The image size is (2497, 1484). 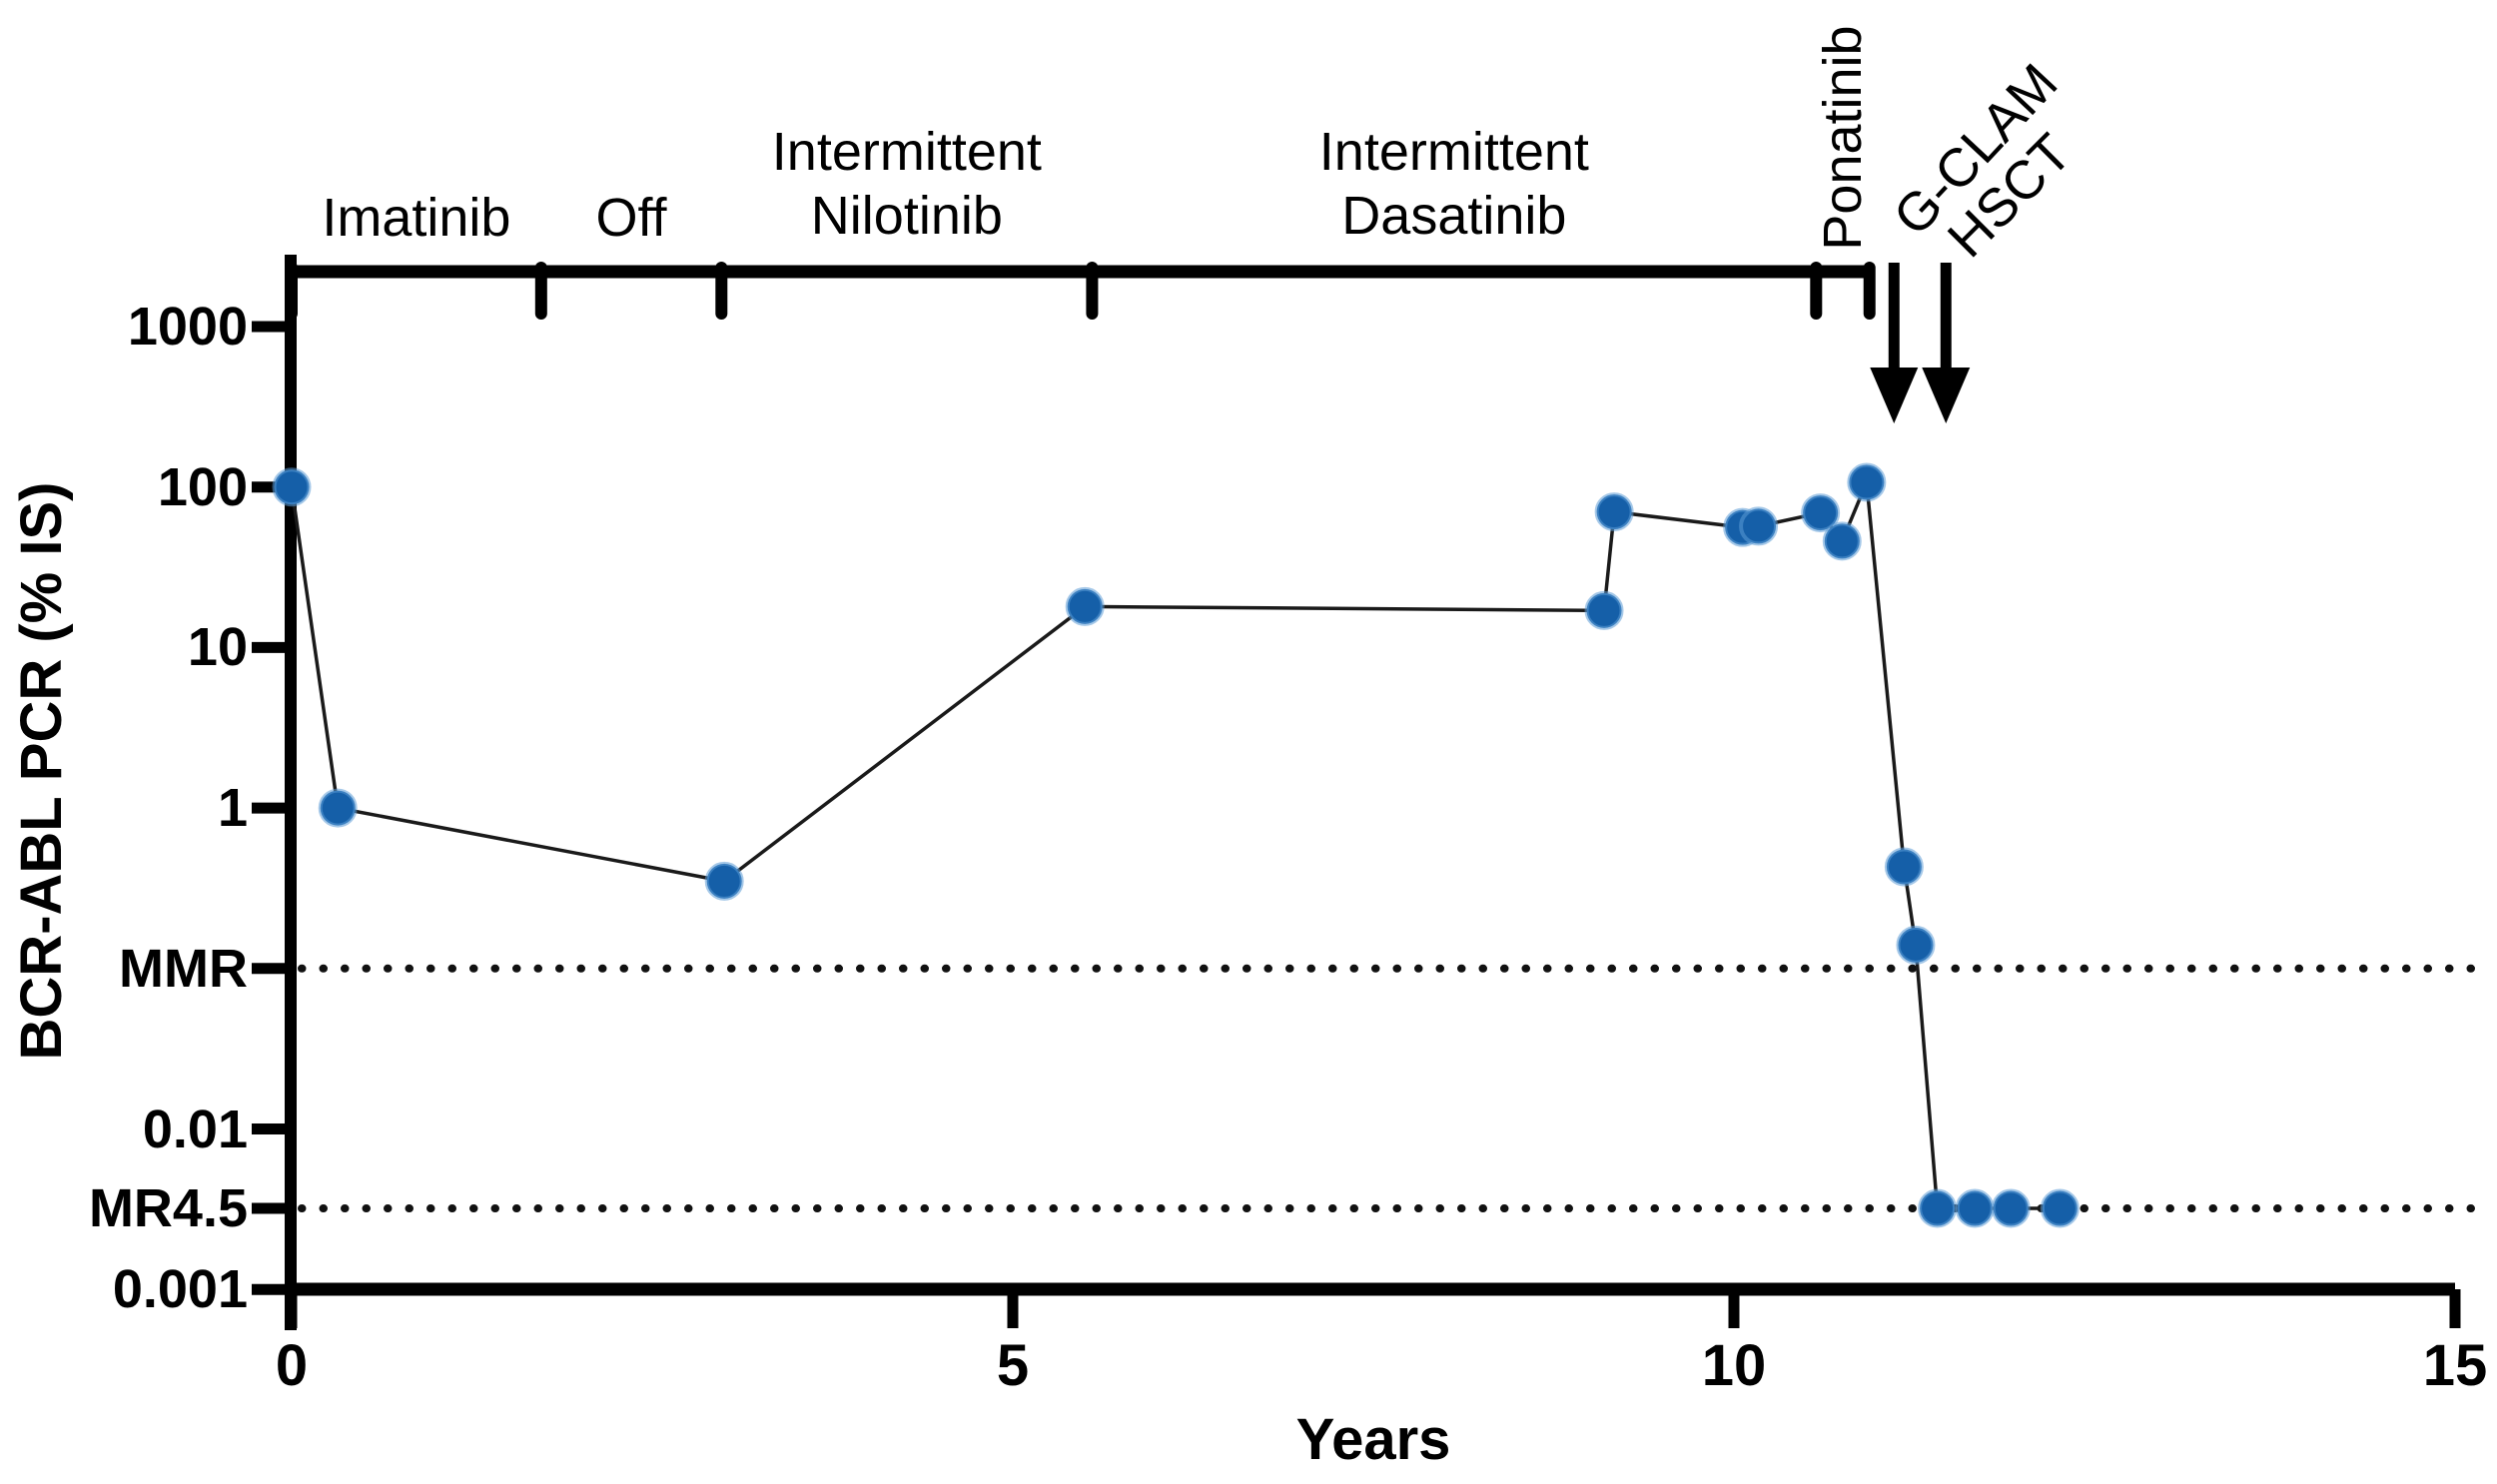 What do you see at coordinates (907, 184) in the screenshot?
I see `treatment-label-intermittent-nilotinib: Intermittent Nilotinib` at bounding box center [907, 184].